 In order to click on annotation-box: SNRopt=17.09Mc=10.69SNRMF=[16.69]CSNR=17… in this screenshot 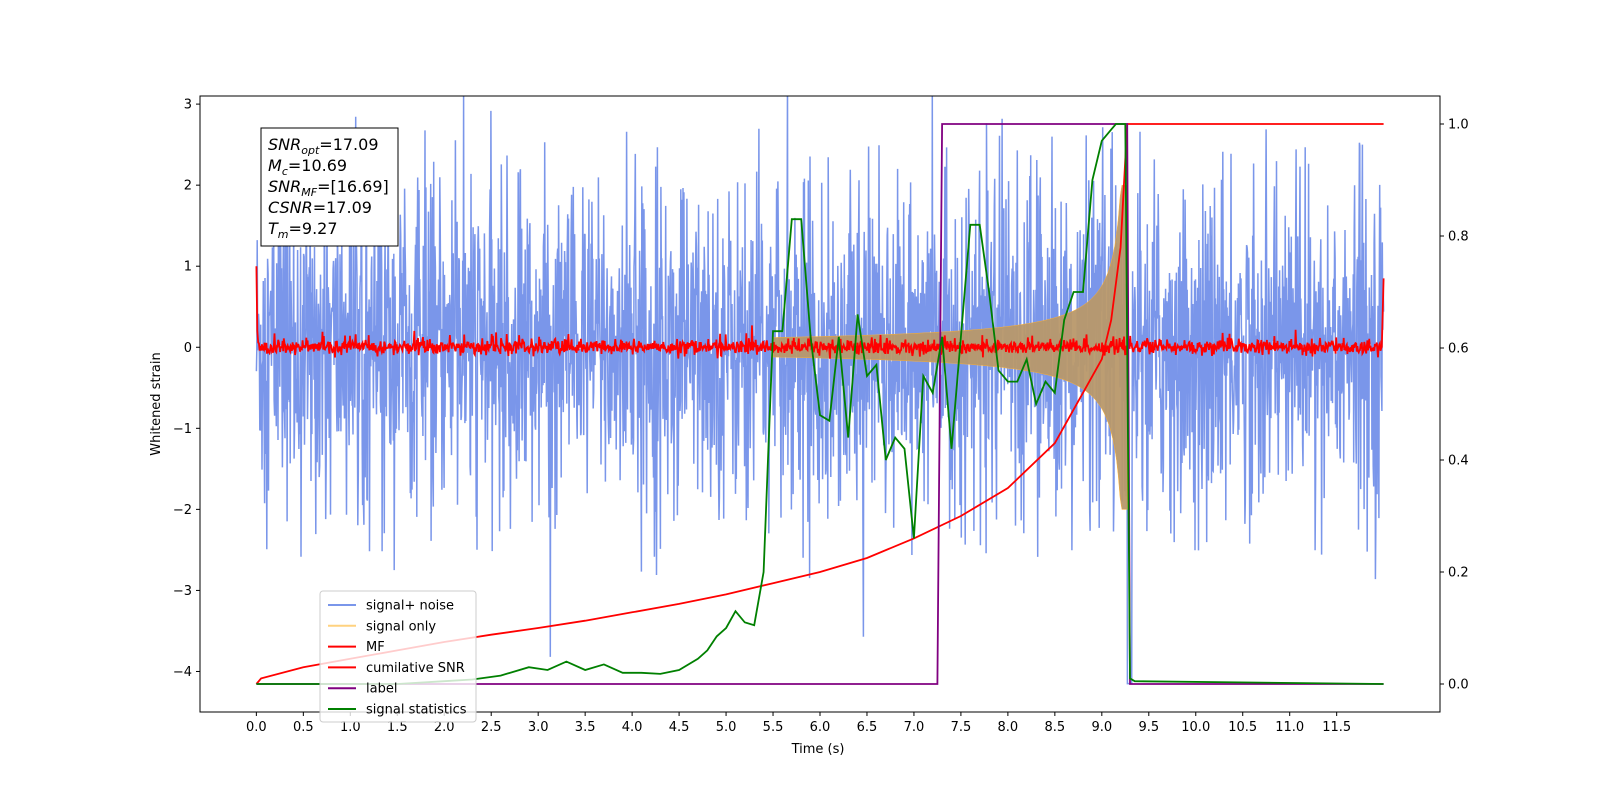, I will do `click(329, 187)`.